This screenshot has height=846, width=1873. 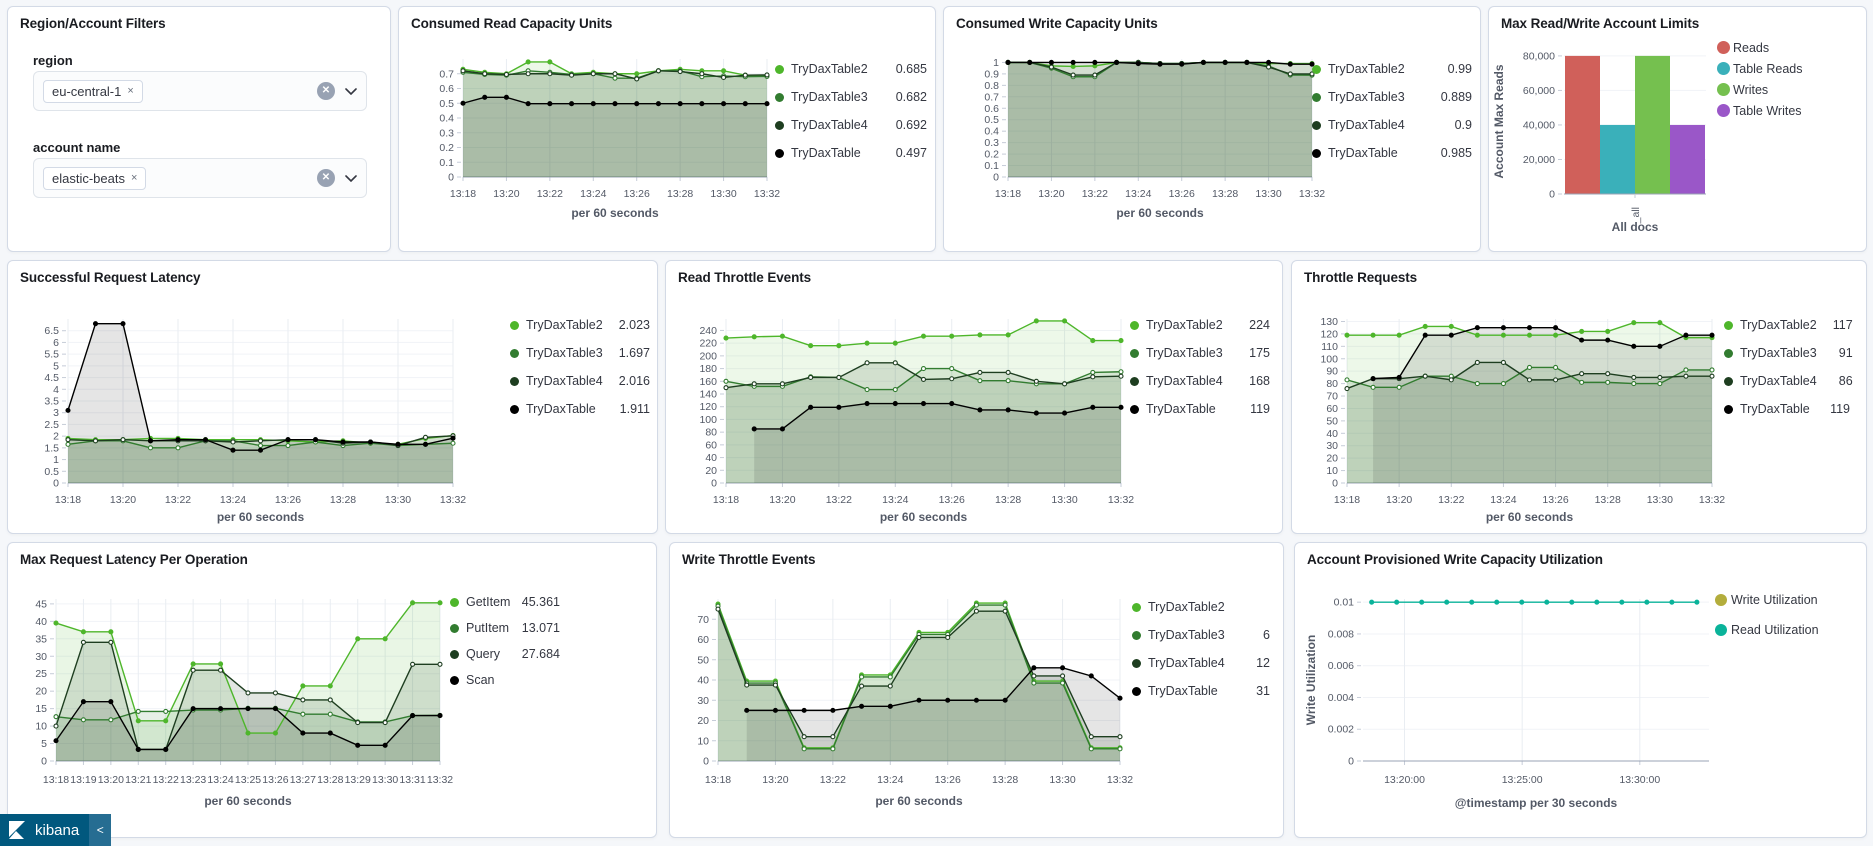 What do you see at coordinates (1201, 663) in the screenshot?
I see `legend-item: TryDaxTable4 12` at bounding box center [1201, 663].